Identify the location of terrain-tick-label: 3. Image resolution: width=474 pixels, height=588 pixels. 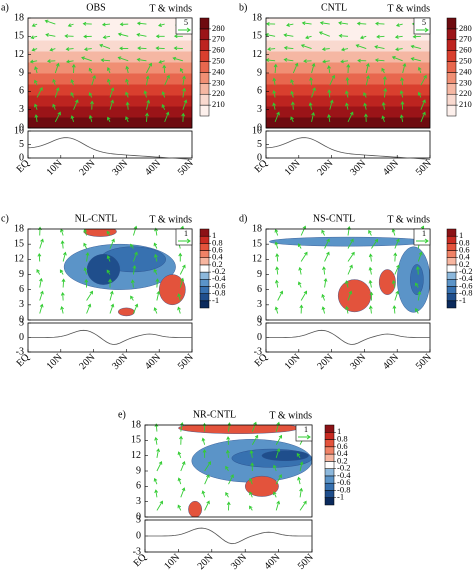
(21, 322).